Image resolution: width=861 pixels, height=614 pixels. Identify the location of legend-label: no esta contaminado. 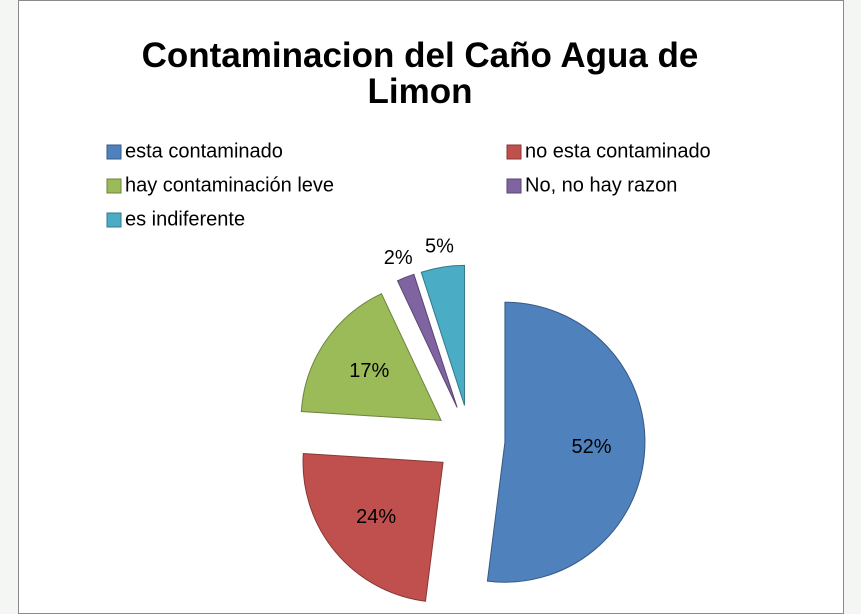
(618, 151).